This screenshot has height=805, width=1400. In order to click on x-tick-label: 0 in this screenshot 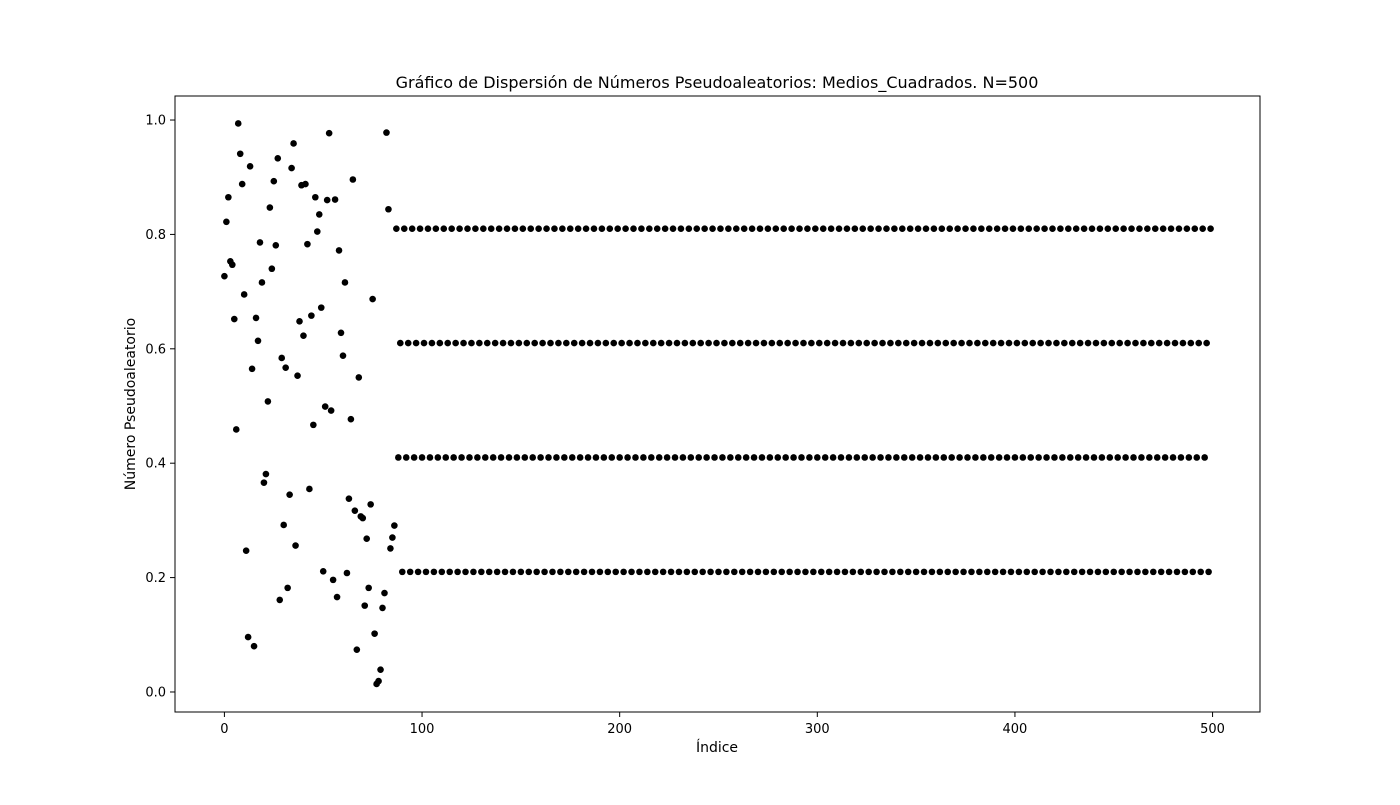, I will do `click(224, 729)`.